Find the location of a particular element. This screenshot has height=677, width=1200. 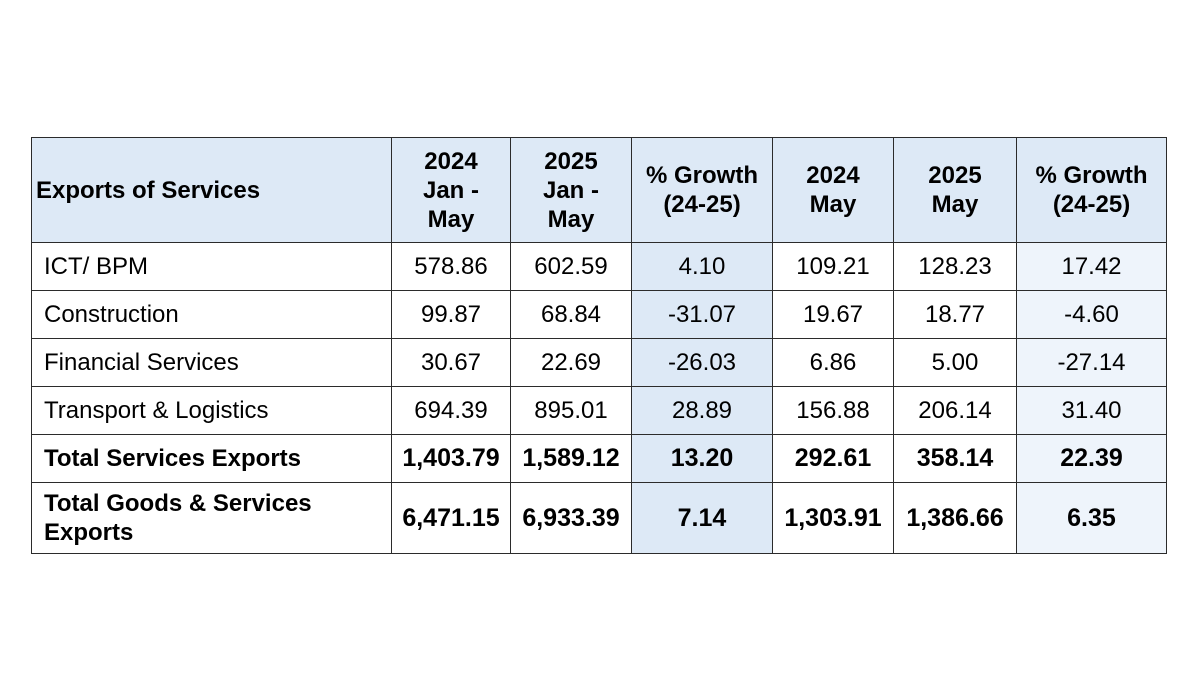

cell-2024-may: 292.61 is located at coordinates (833, 458).